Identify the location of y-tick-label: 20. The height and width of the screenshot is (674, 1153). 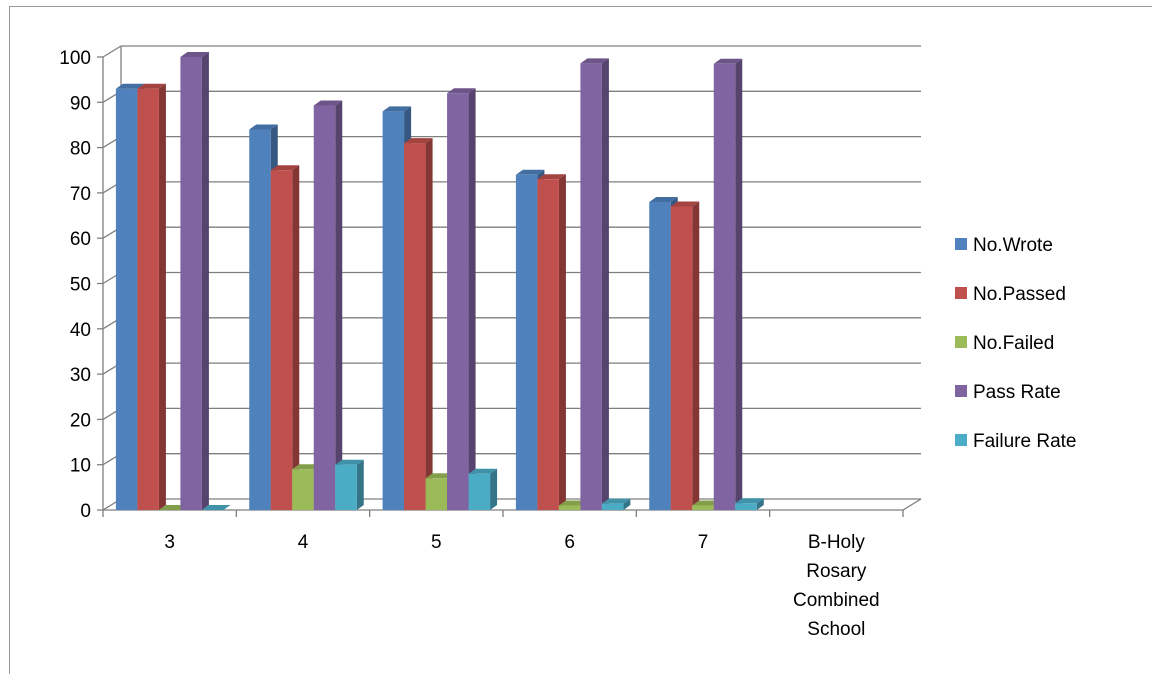
(80, 420).